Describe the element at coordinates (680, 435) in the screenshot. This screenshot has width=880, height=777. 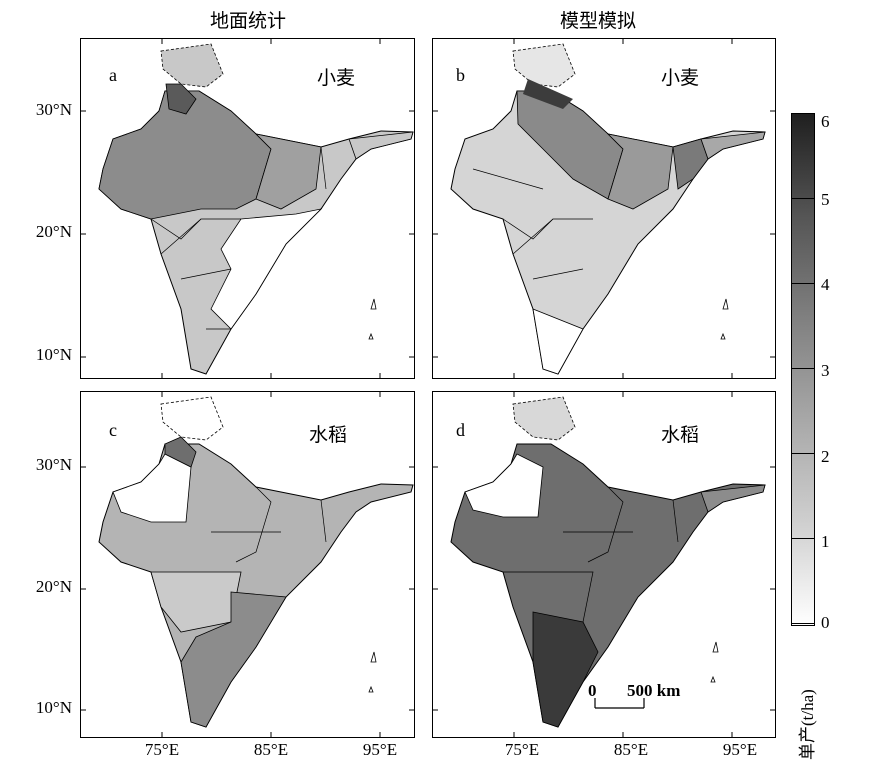
I see `panel-d-crop: 水稻` at that location.